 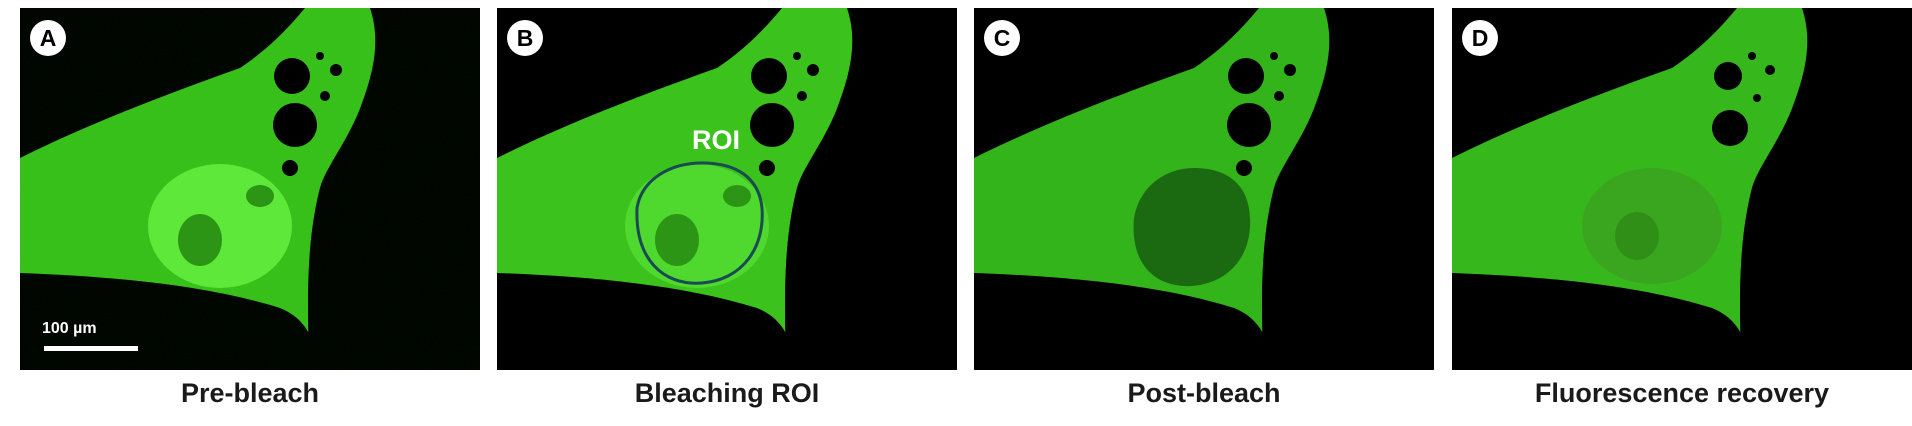 I want to click on scale-bar-label: 100 µm, so click(x=69, y=328).